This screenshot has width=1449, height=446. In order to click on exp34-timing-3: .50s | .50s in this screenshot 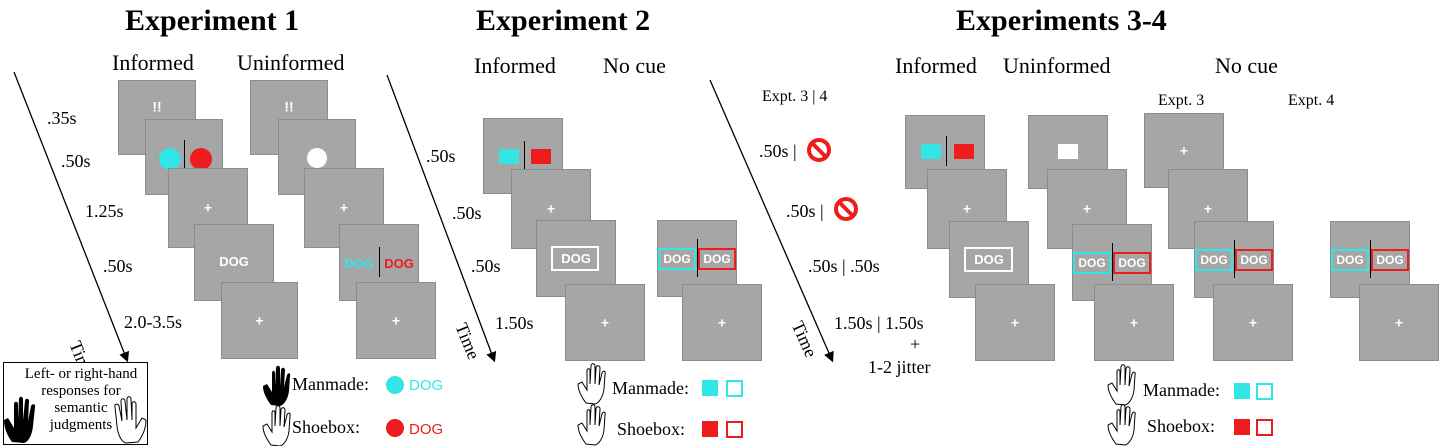, I will do `click(844, 266)`.